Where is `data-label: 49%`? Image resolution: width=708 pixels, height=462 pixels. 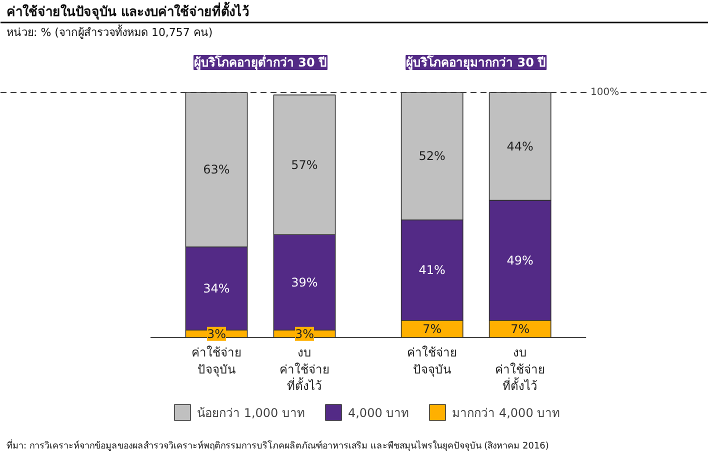
data-label: 49% is located at coordinates (520, 260).